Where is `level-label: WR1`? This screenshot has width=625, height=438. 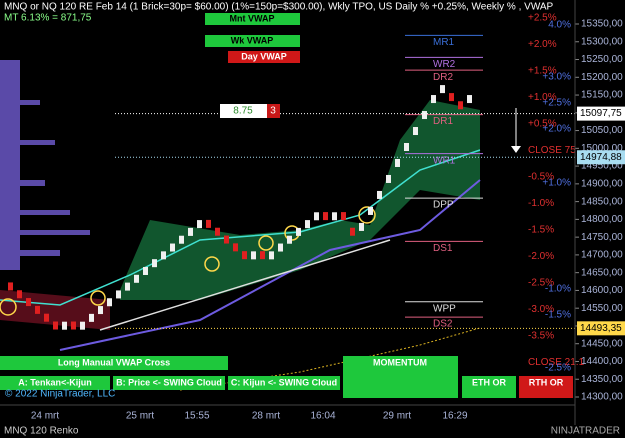
level-label: WR1 is located at coordinates (444, 160).